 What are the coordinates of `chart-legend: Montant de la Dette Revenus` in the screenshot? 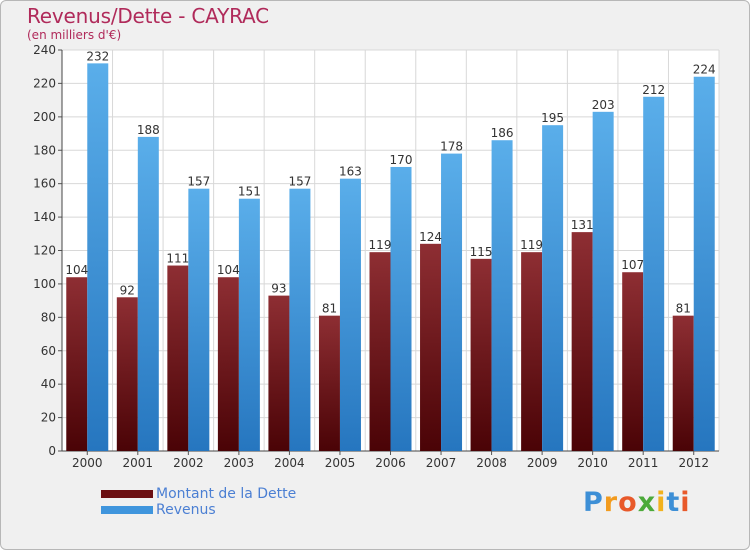 It's located at (231, 502).